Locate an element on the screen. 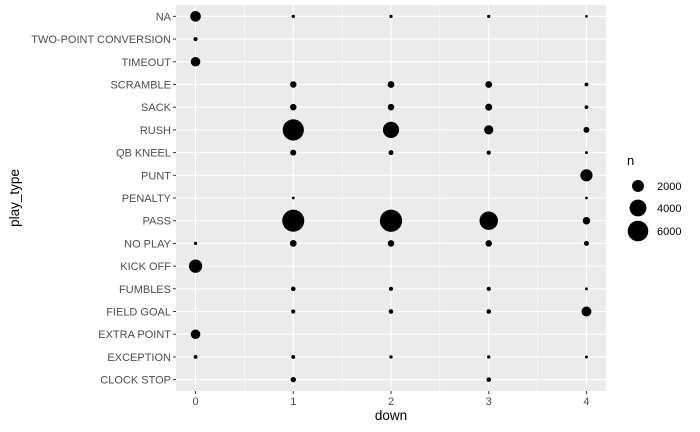 Image resolution: width=700 pixels, height=432 pixels. y-tick-label: EXTRA POINT is located at coordinates (134, 335).